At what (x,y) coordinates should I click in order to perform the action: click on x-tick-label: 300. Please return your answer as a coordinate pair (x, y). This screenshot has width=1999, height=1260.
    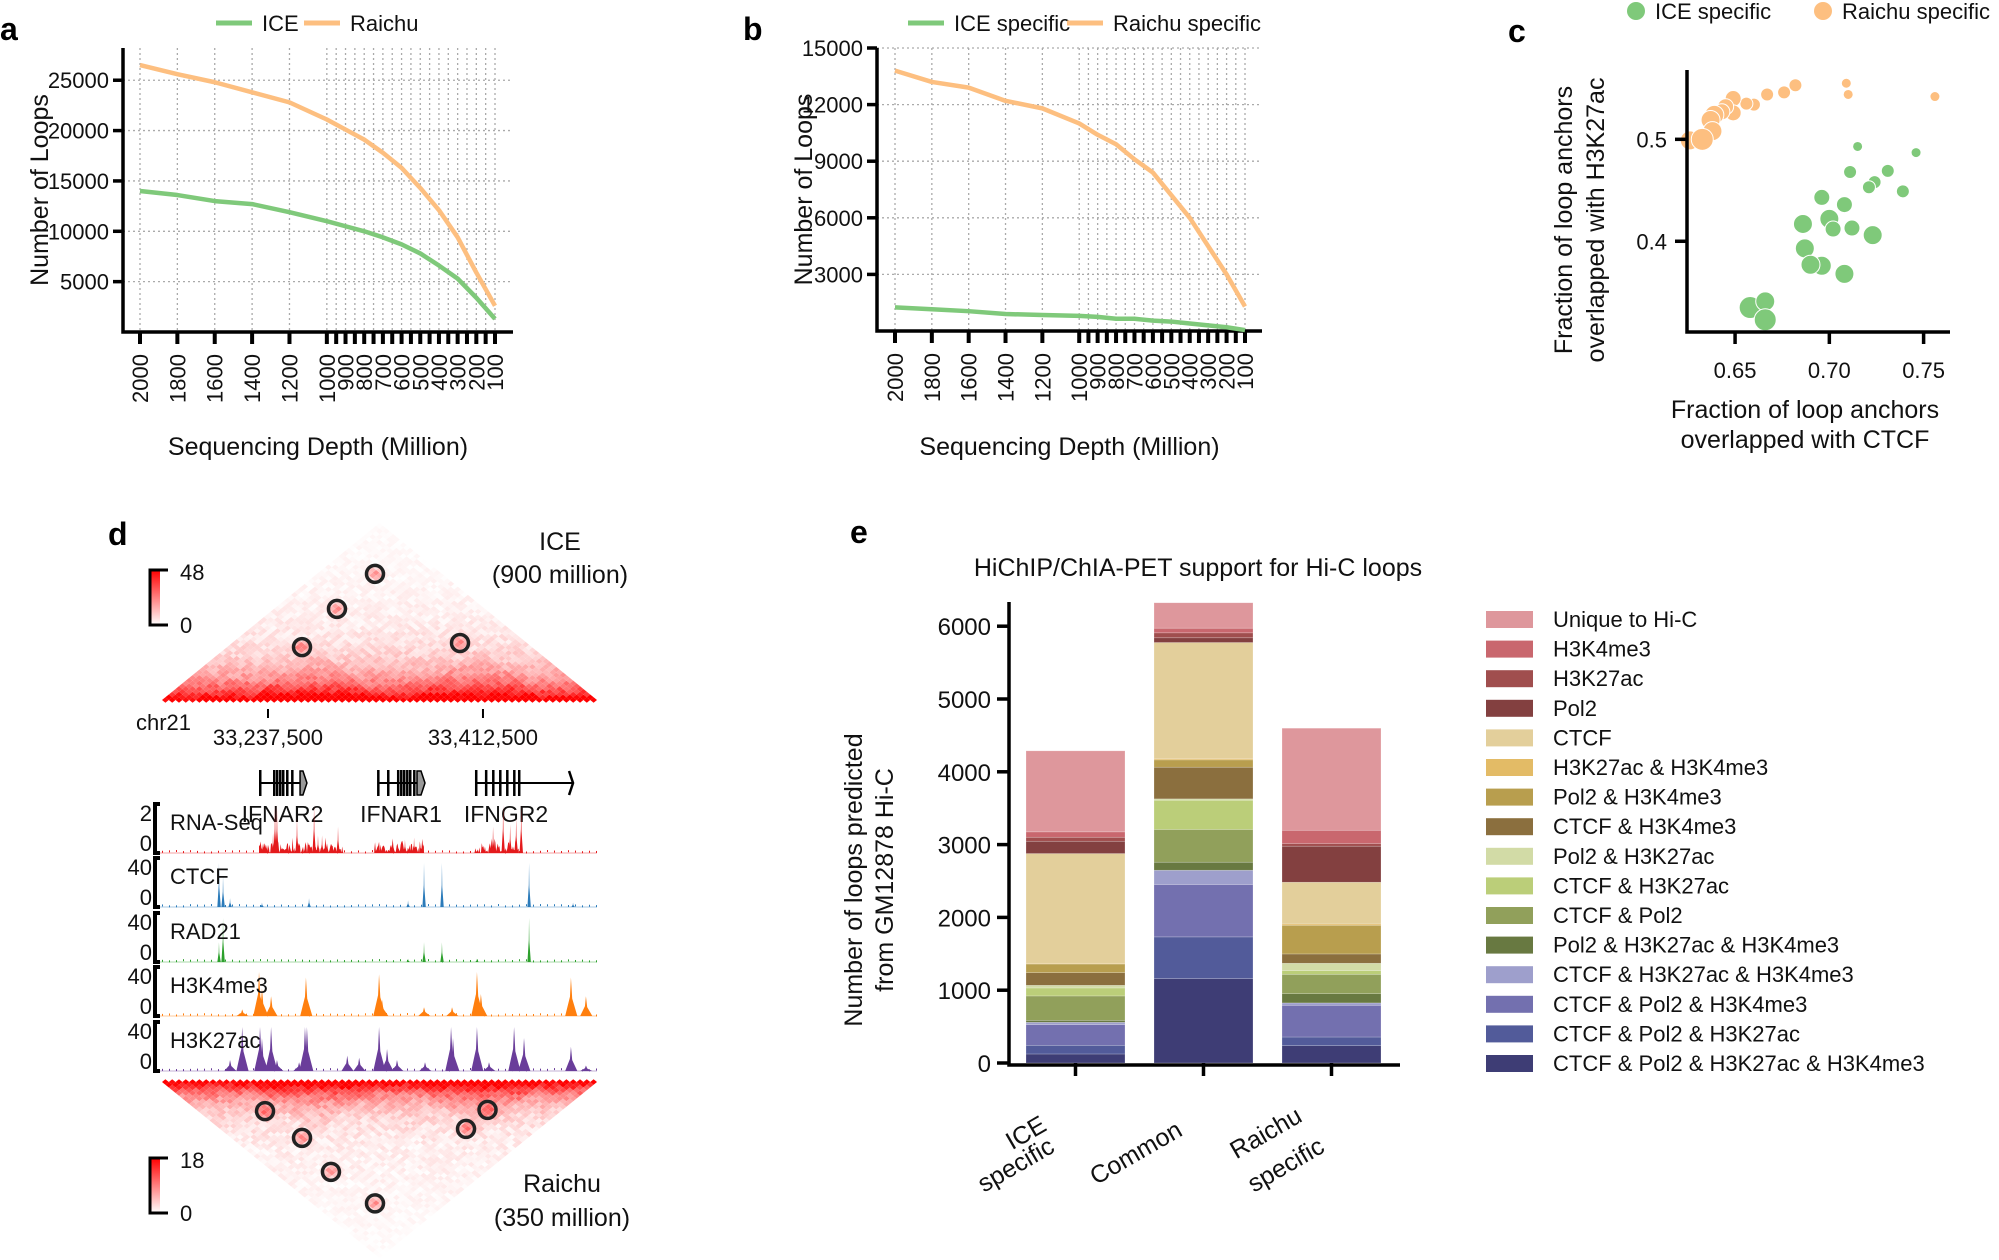
    Looking at the image, I should click on (458, 372).